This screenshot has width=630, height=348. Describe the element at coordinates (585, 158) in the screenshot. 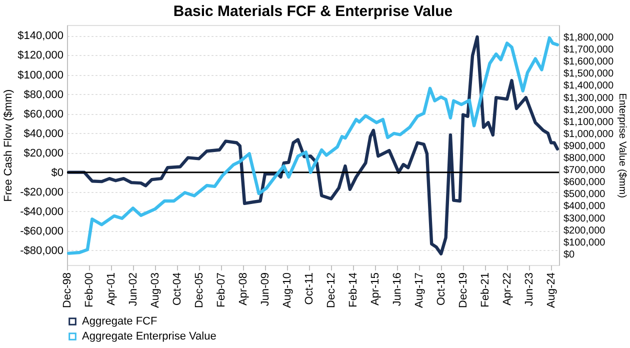

I see `y2-tick-label: $800,000` at that location.